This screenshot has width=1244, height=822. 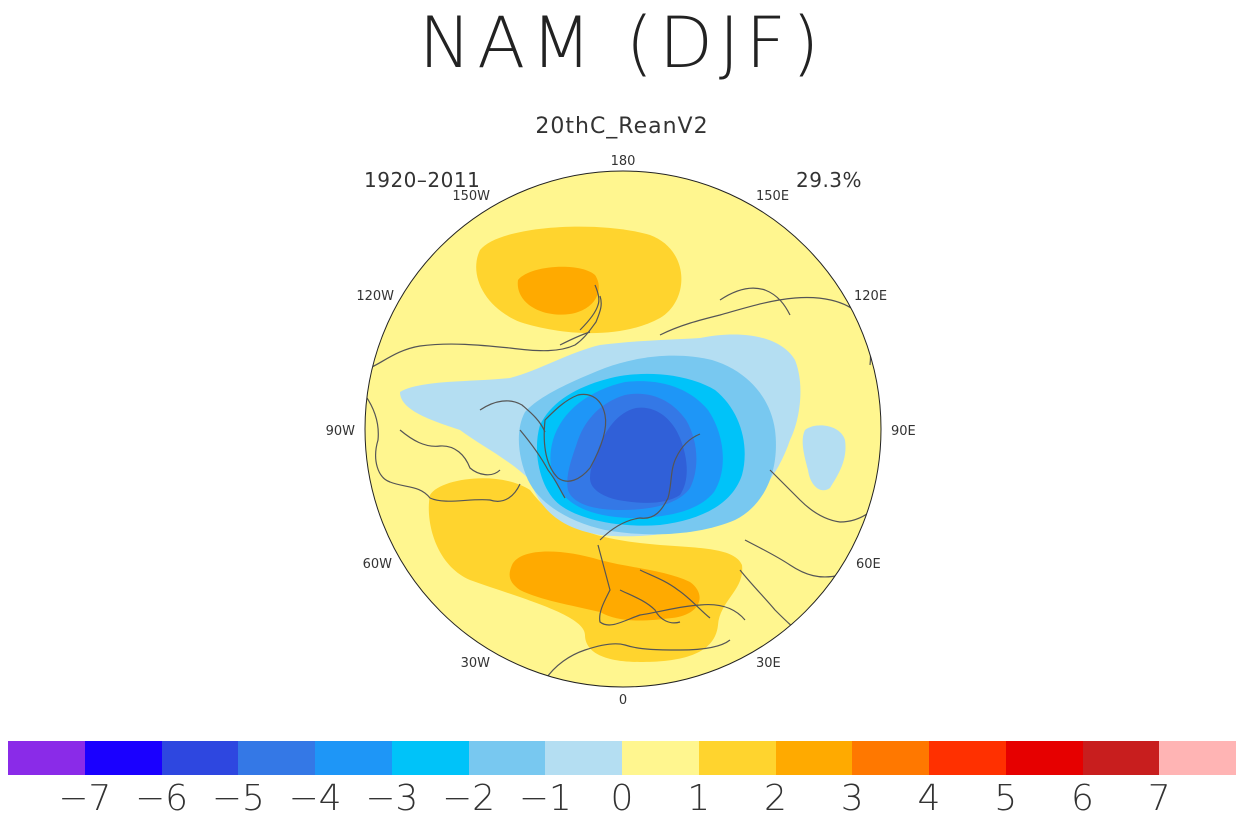 I want to click on colorbar-tick-label: −1, so click(x=545, y=798).